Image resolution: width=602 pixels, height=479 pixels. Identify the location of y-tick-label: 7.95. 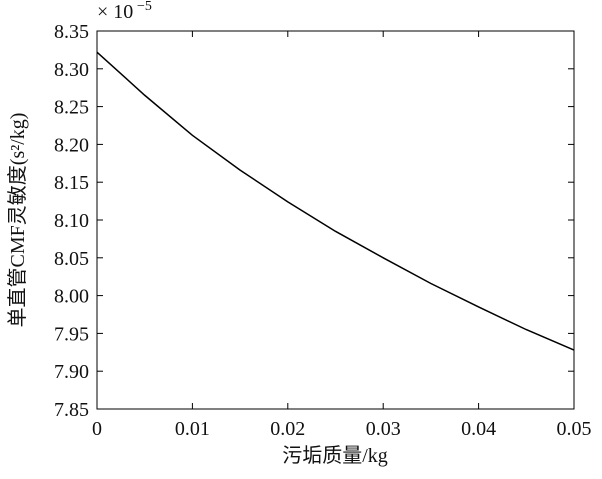
(71, 334).